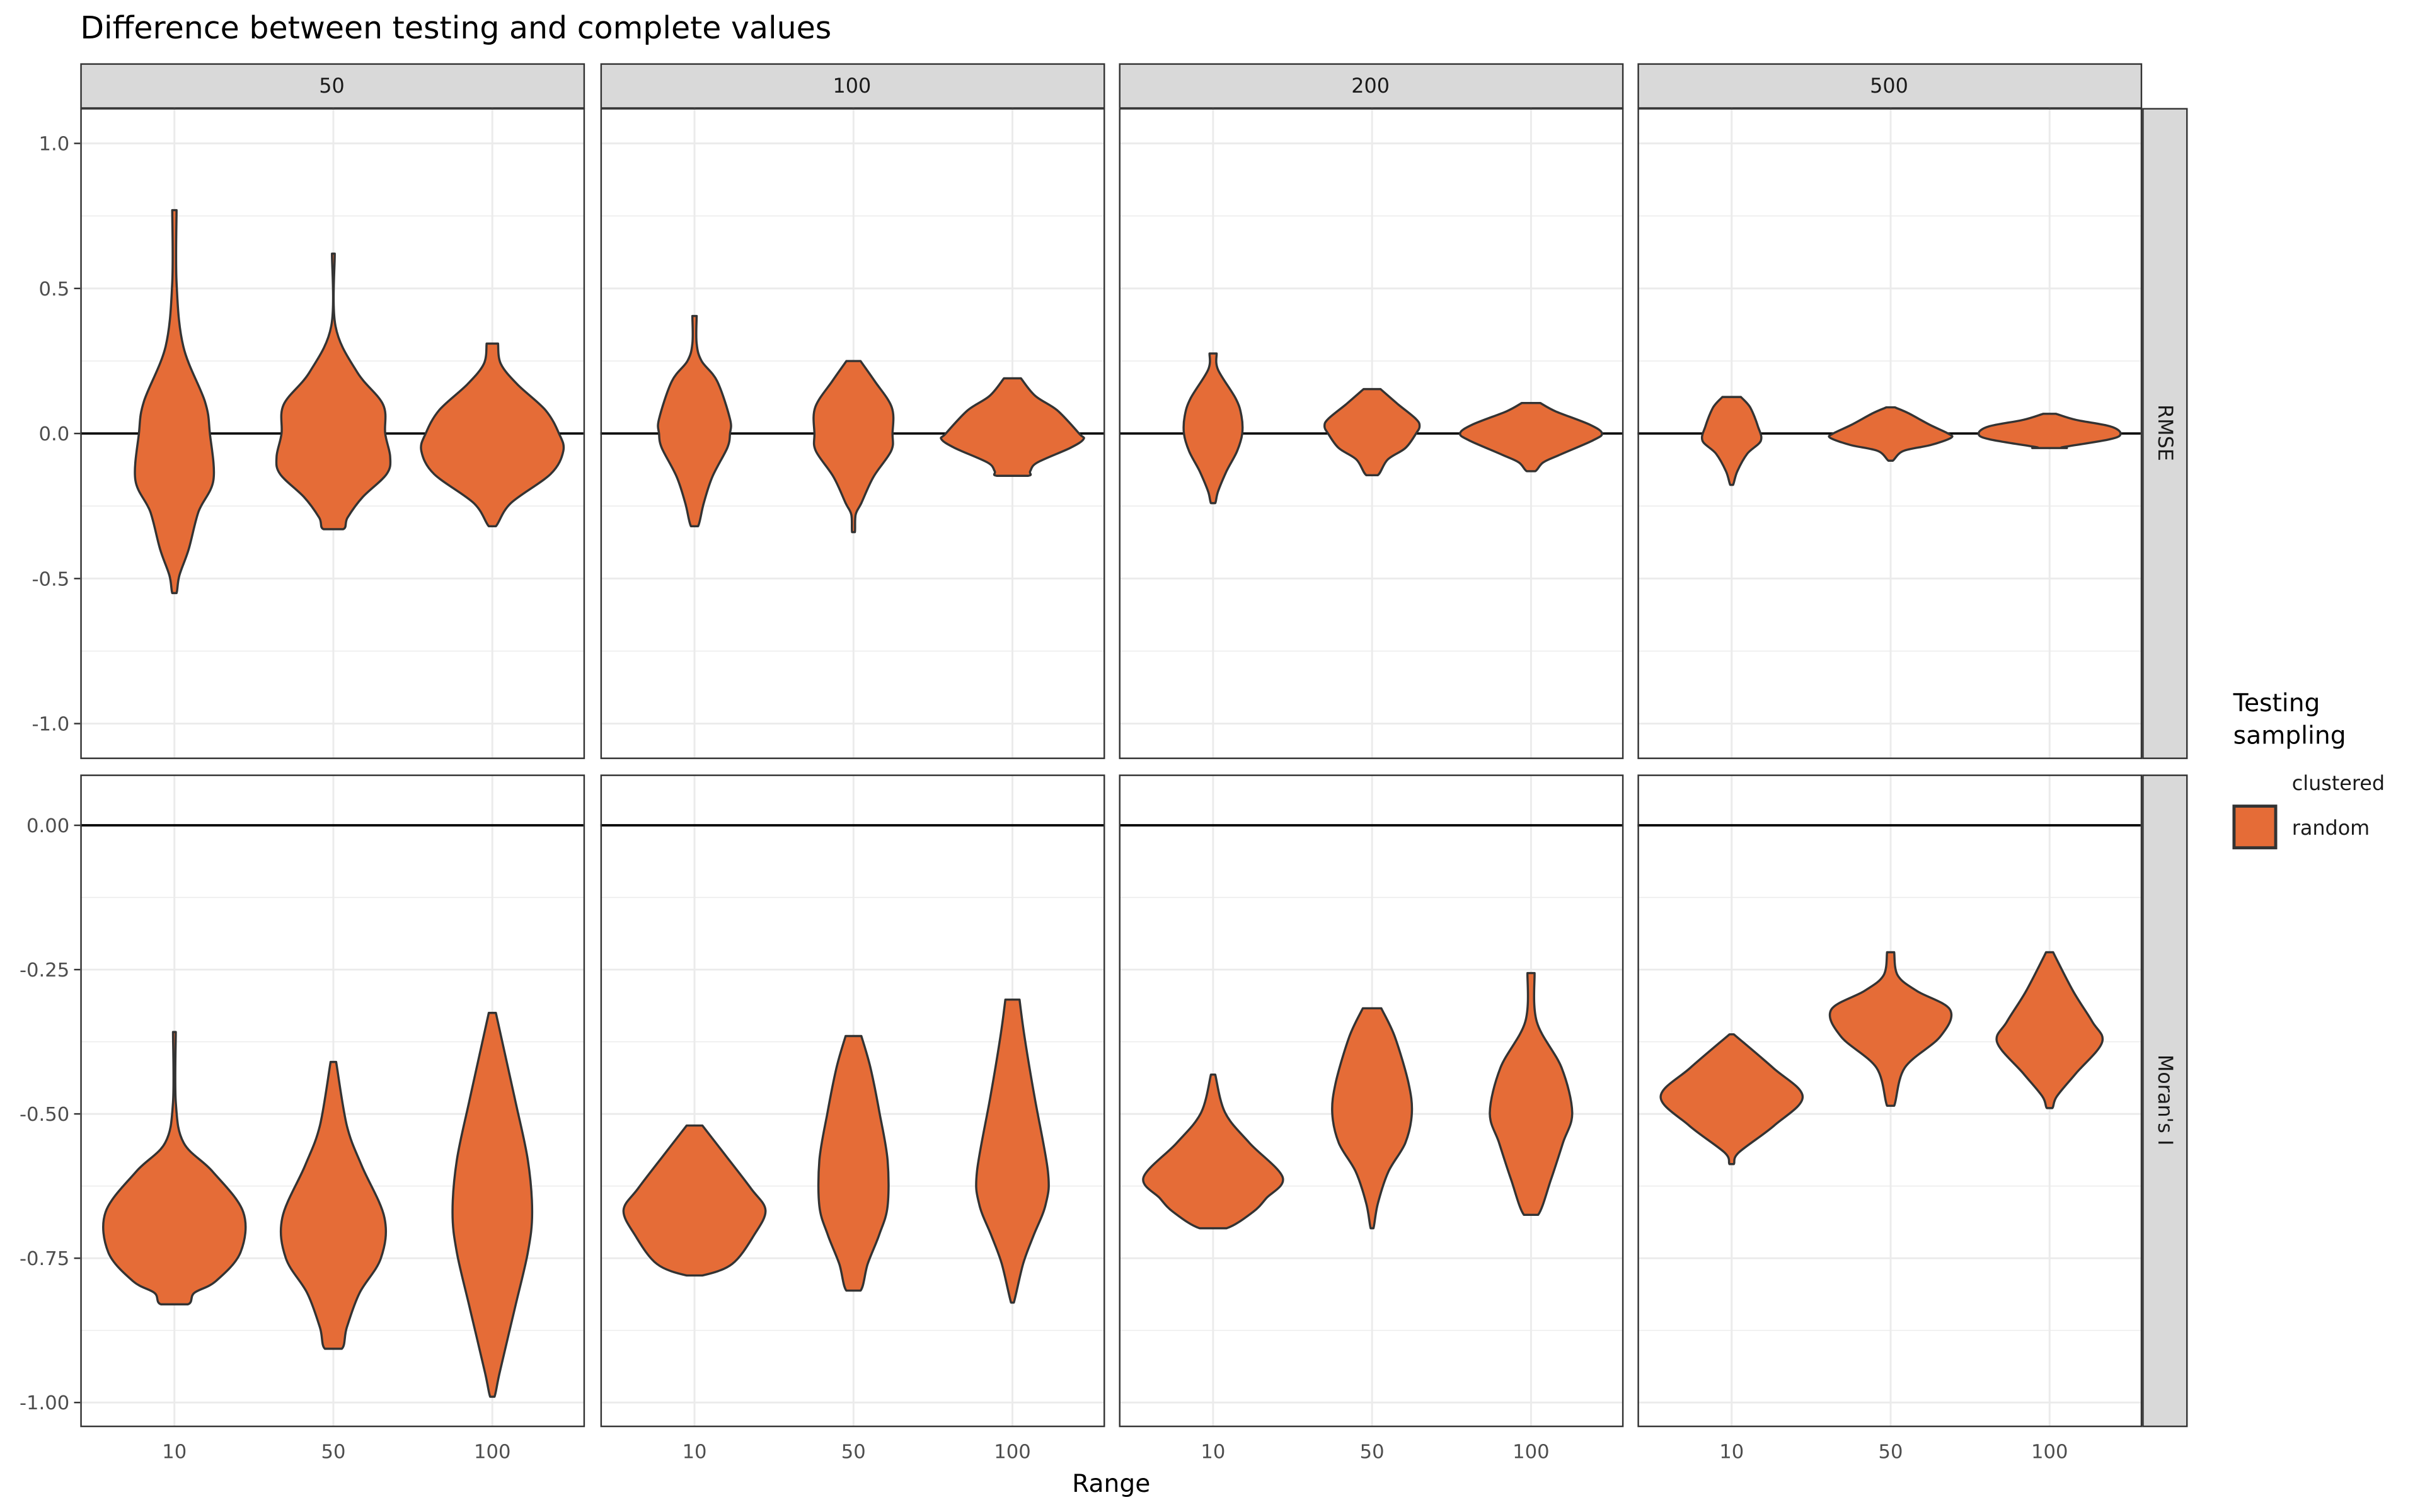 The width and height of the screenshot is (2420, 1512). I want to click on violin-Moran's I-200-range-50, so click(1372, 1118).